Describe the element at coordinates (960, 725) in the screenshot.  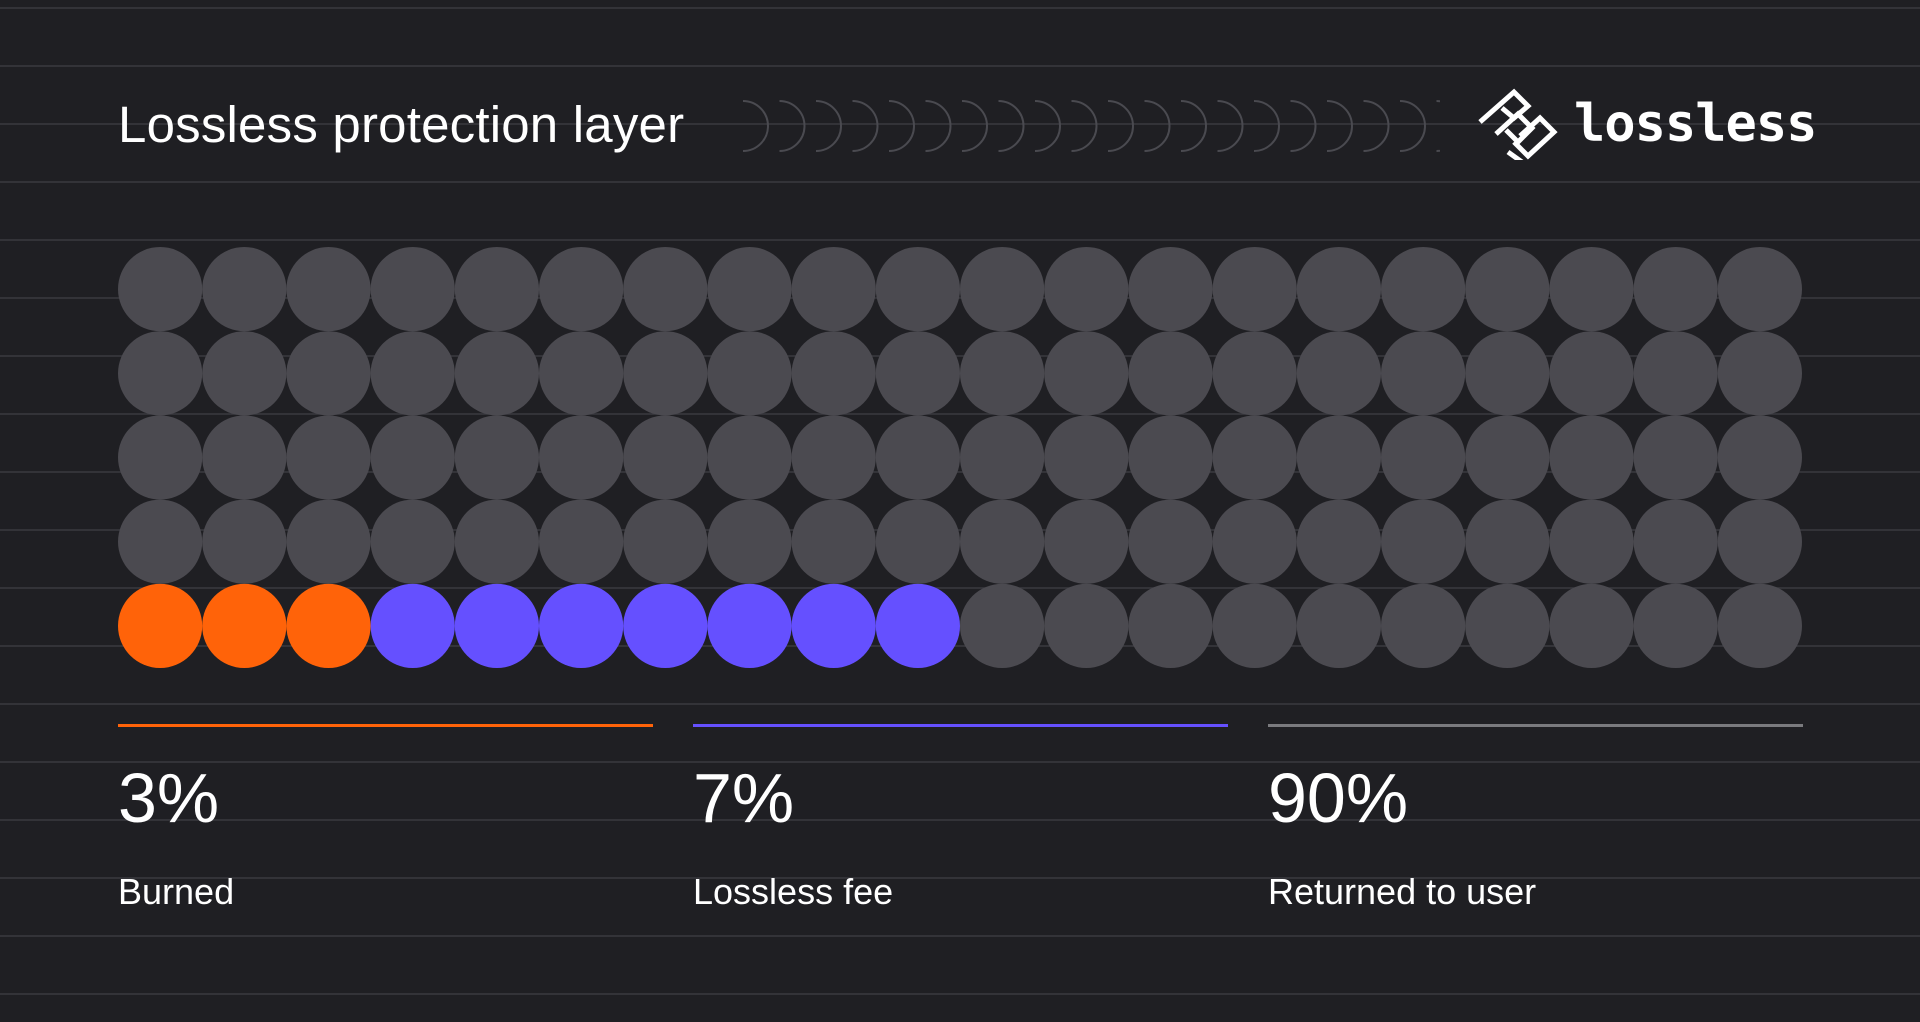
I see `legend-line-fee` at that location.